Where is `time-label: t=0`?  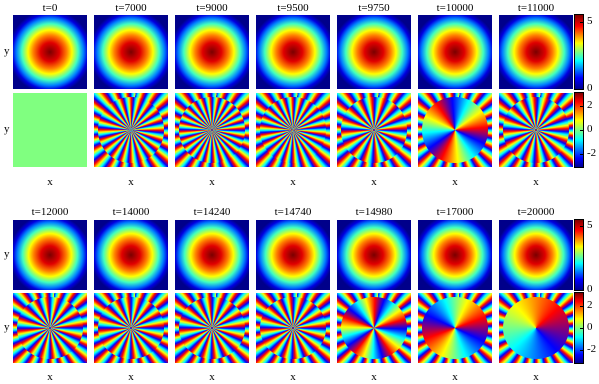 time-label: t=0 is located at coordinates (50, 8).